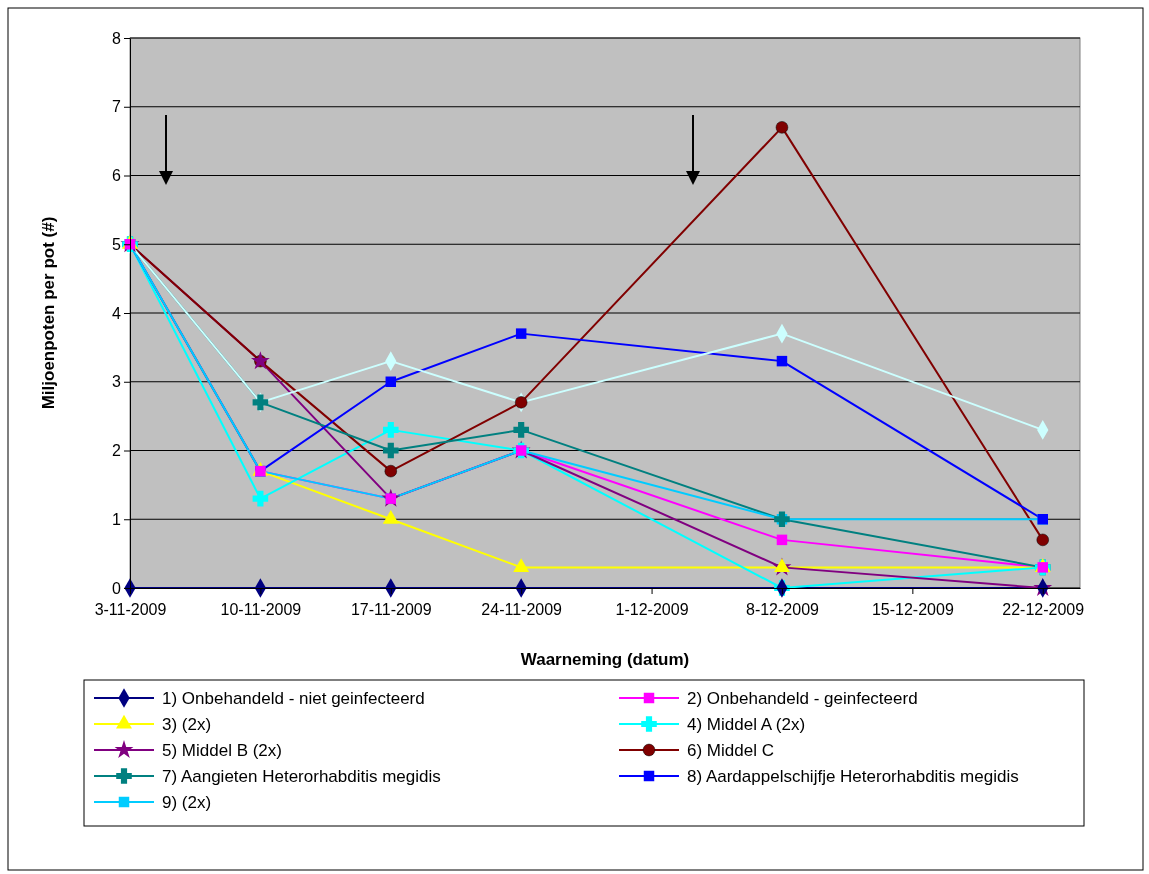  What do you see at coordinates (48, 313) in the screenshot?
I see `y-axis-title: Miljoenpoten per pot (#)` at bounding box center [48, 313].